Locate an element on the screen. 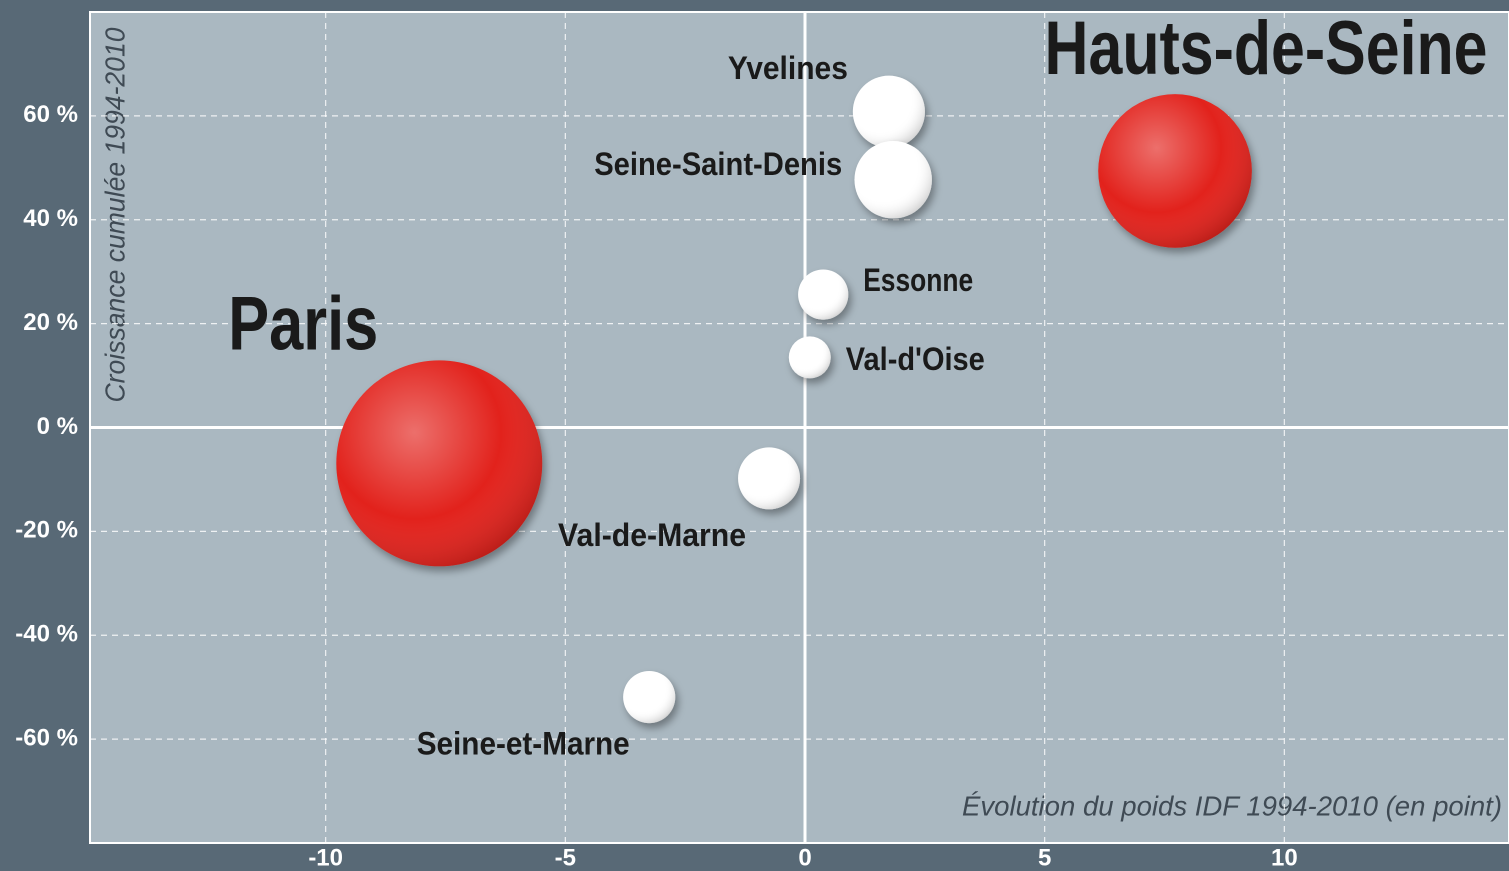 The width and height of the screenshot is (1509, 871). y-tick-label: 0 % is located at coordinates (57, 426).